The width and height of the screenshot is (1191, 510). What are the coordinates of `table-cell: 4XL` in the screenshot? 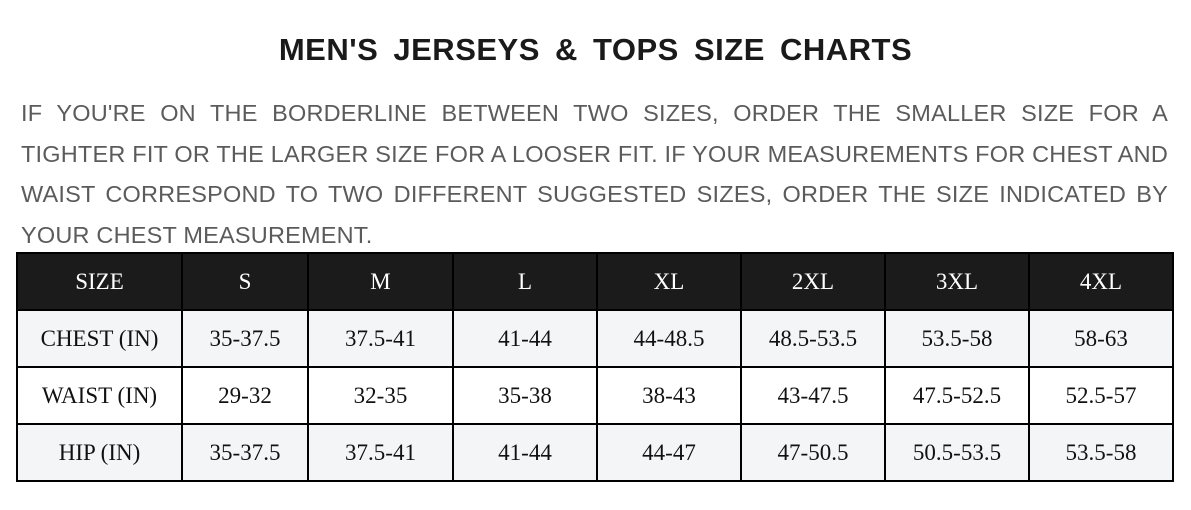 It's located at (1101, 281).